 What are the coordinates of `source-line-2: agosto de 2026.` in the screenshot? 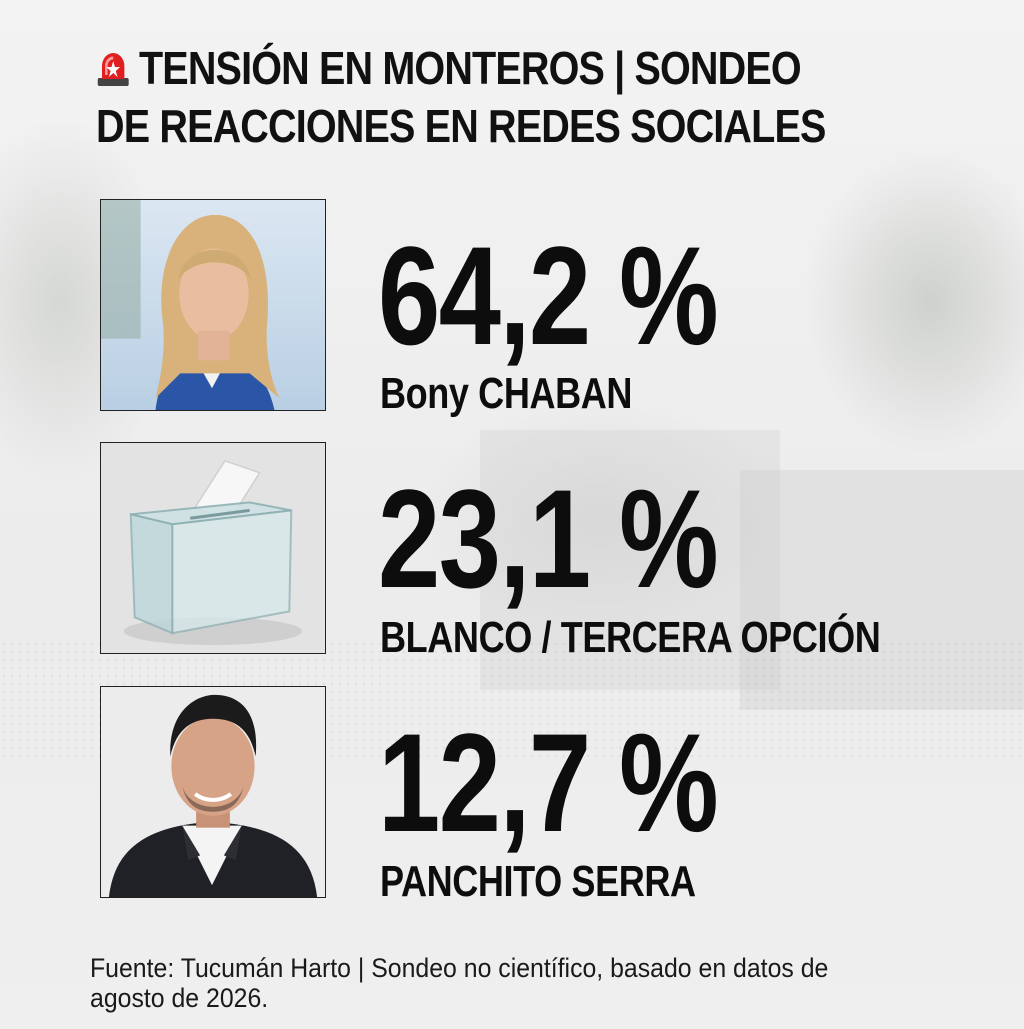 It's located at (179, 998).